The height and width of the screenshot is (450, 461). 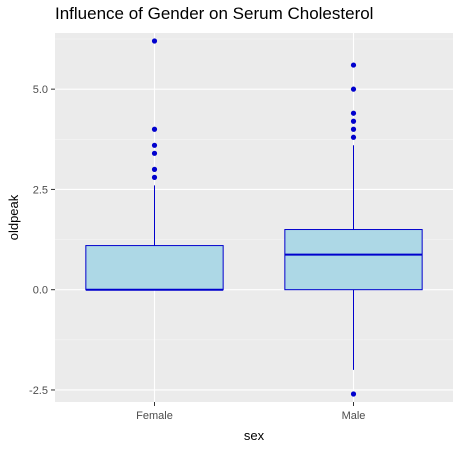 I want to click on y-tick-label: 2.5, so click(x=40, y=190).